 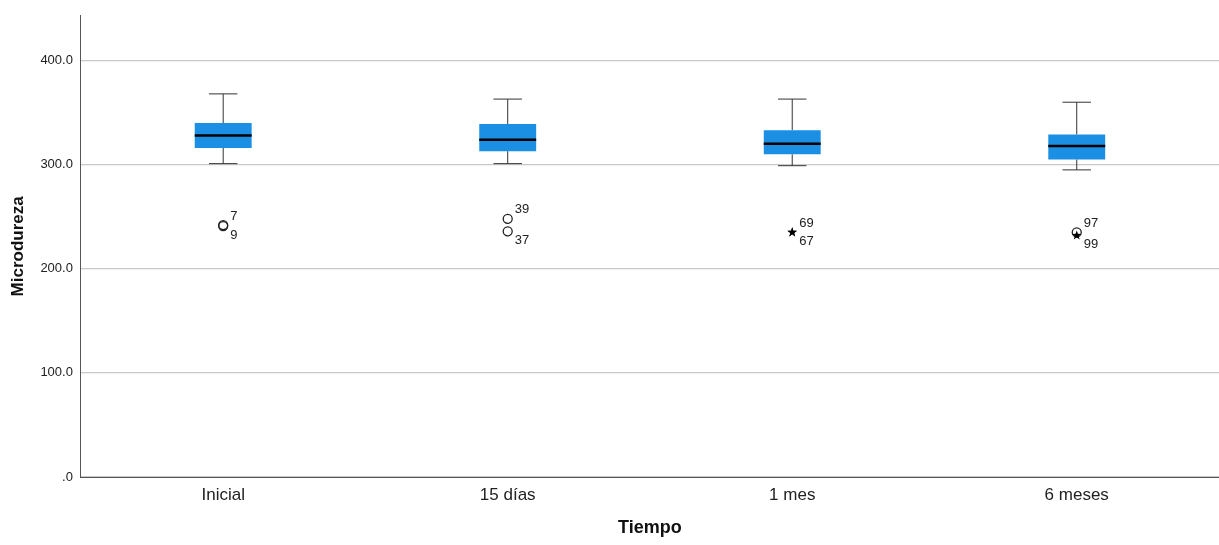 I want to click on x-tick-label: 6 meses, so click(x=1076, y=494).